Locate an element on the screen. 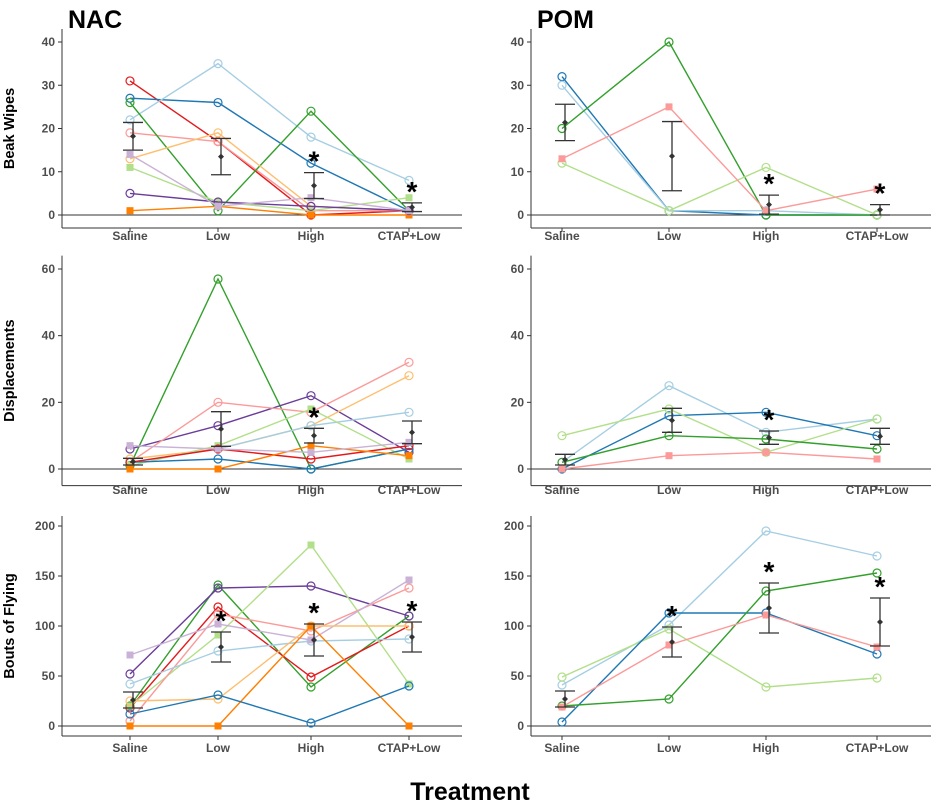 This screenshot has height=806, width=941. y-tick-label: 10 is located at coordinates (518, 172).